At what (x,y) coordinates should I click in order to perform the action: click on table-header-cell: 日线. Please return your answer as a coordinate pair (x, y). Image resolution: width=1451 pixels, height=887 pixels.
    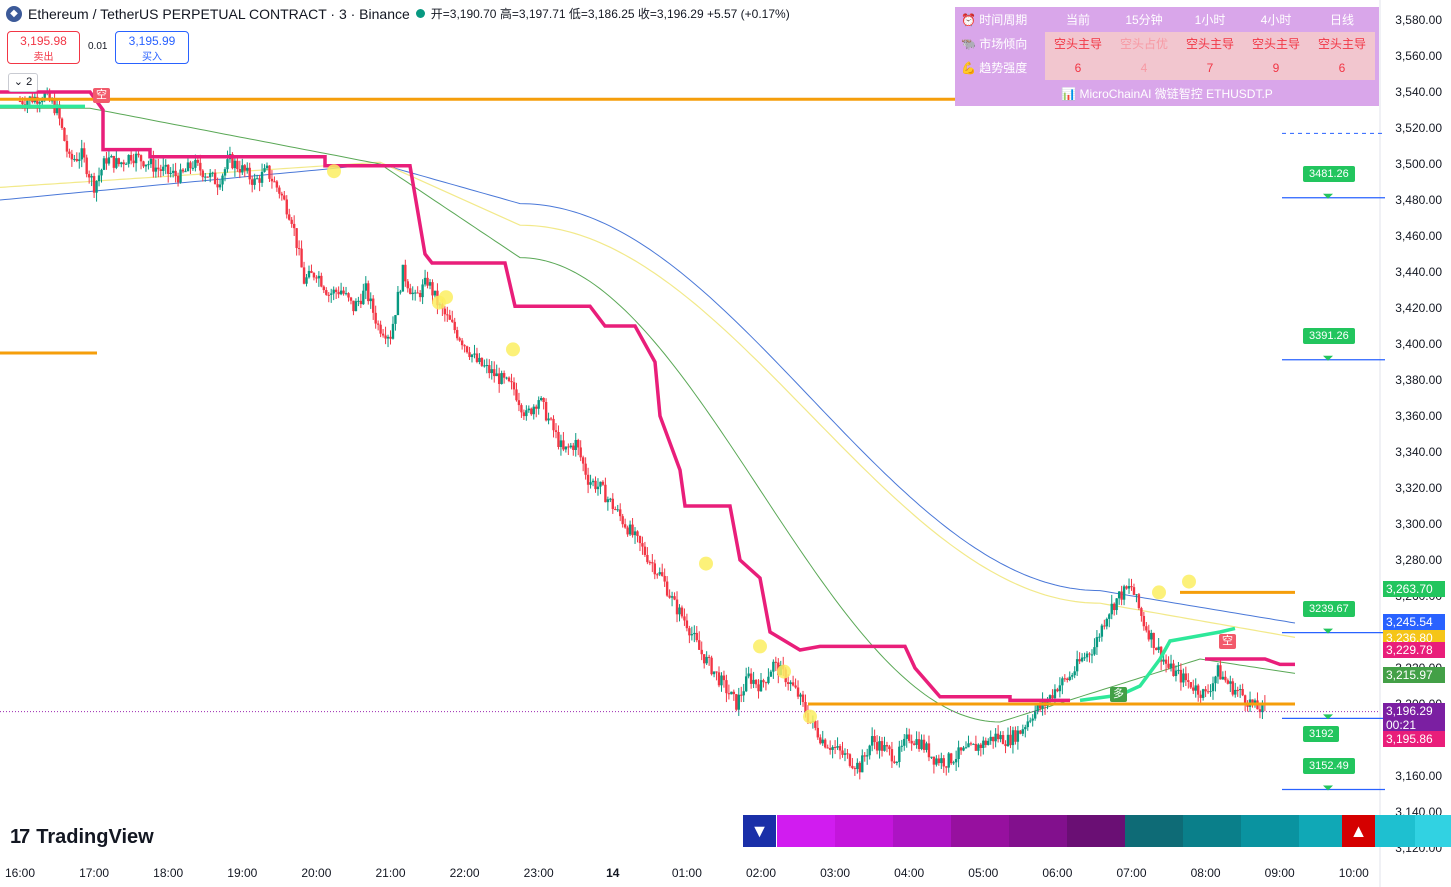
    Looking at the image, I should click on (1341, 20).